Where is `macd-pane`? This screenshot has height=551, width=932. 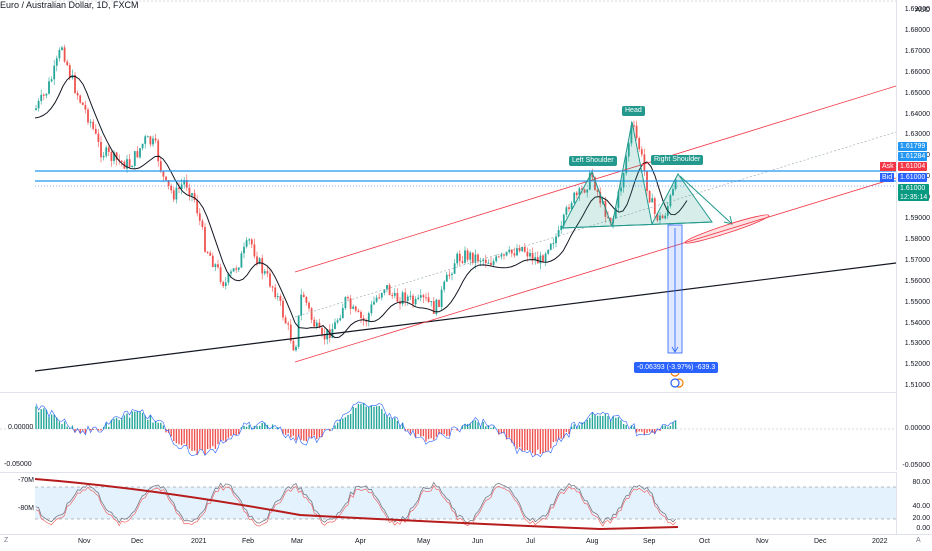
macd-pane is located at coordinates (448, 431).